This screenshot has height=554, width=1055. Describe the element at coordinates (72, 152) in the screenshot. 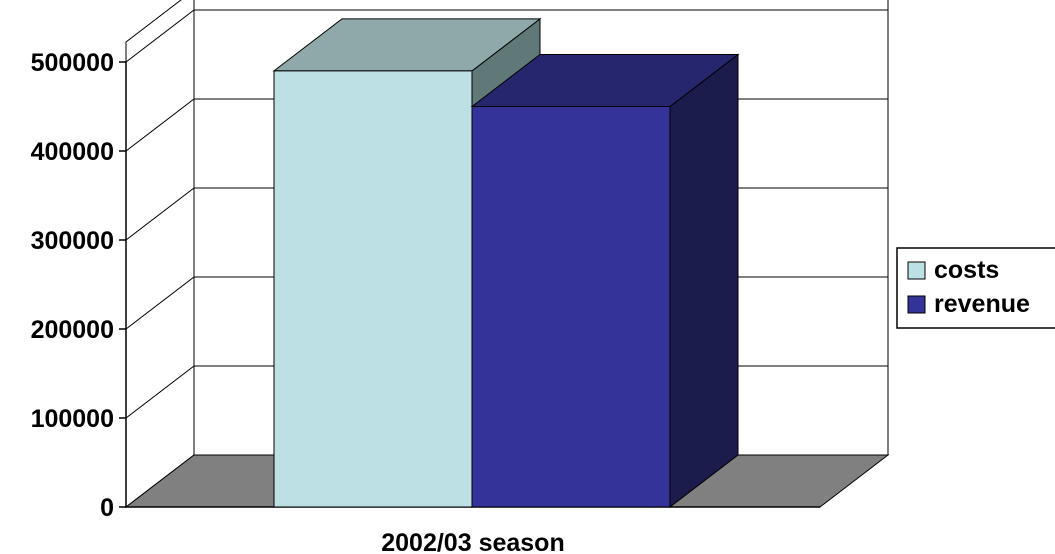

I see `y-tick-label-400000: 400000` at that location.